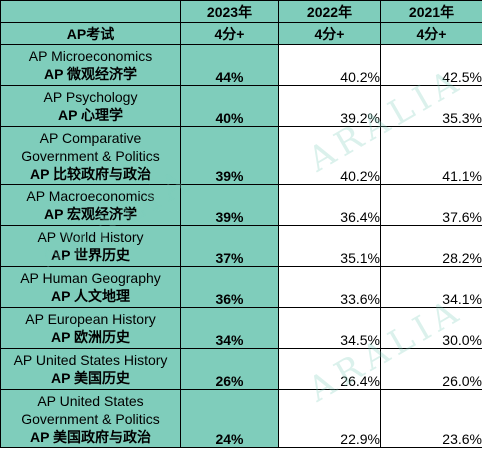 Image resolution: width=482 pixels, height=454 pixels. I want to click on subject-cell: AP World History AP 世界历史, so click(90, 246).